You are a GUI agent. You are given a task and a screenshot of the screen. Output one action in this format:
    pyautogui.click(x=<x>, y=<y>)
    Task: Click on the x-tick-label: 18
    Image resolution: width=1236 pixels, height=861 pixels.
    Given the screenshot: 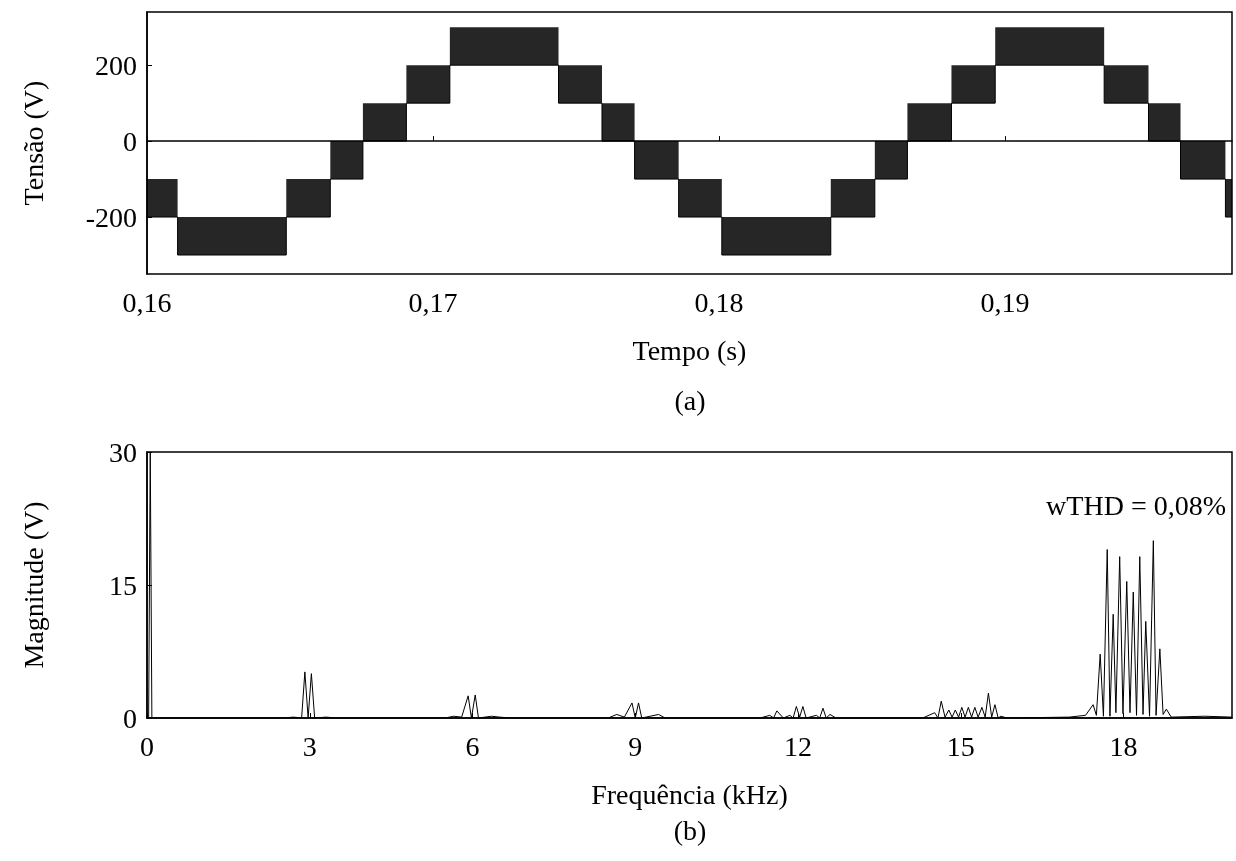 What is the action you would take?
    pyautogui.click(x=1123, y=746)
    